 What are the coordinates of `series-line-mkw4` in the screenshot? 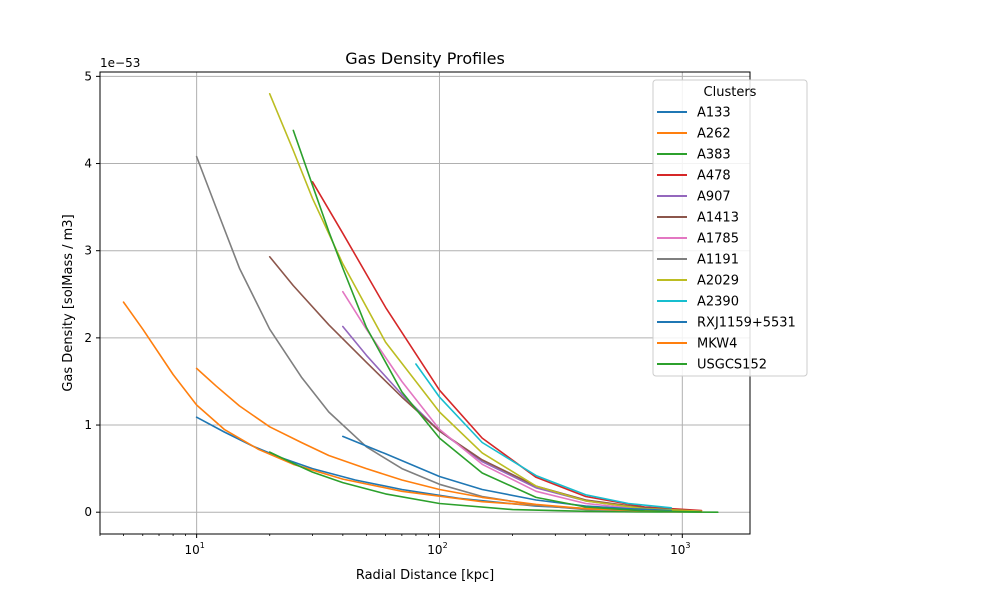 It's located at (449, 440).